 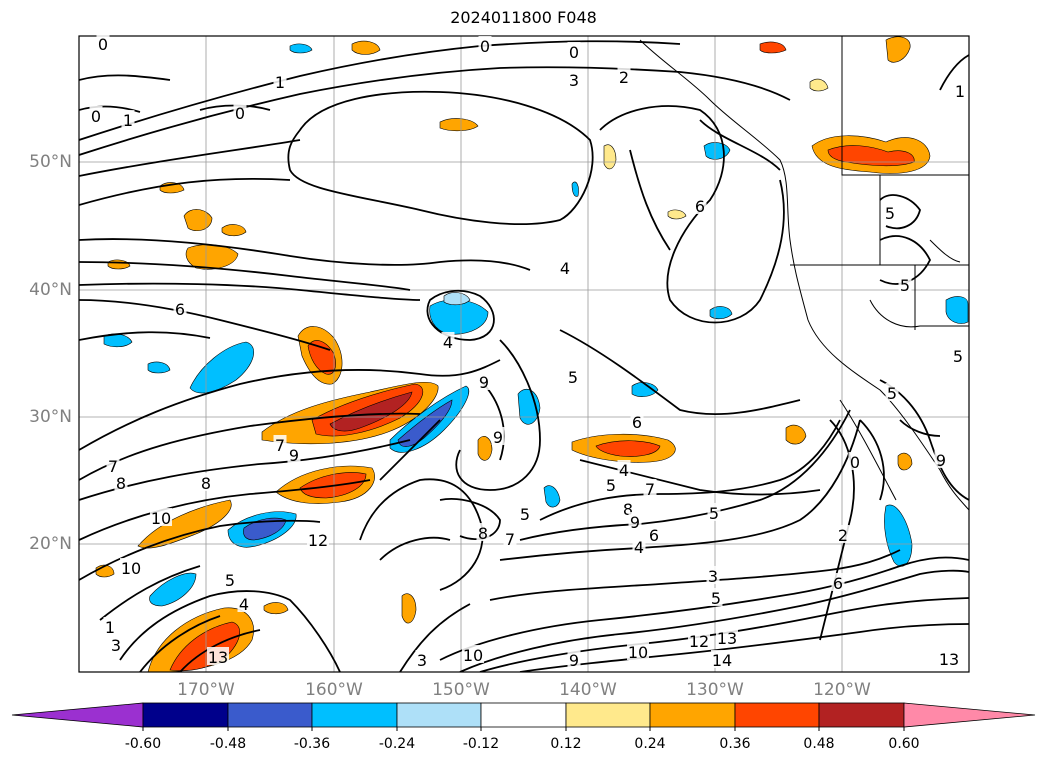 I want to click on contour-label: 2, so click(x=624, y=77).